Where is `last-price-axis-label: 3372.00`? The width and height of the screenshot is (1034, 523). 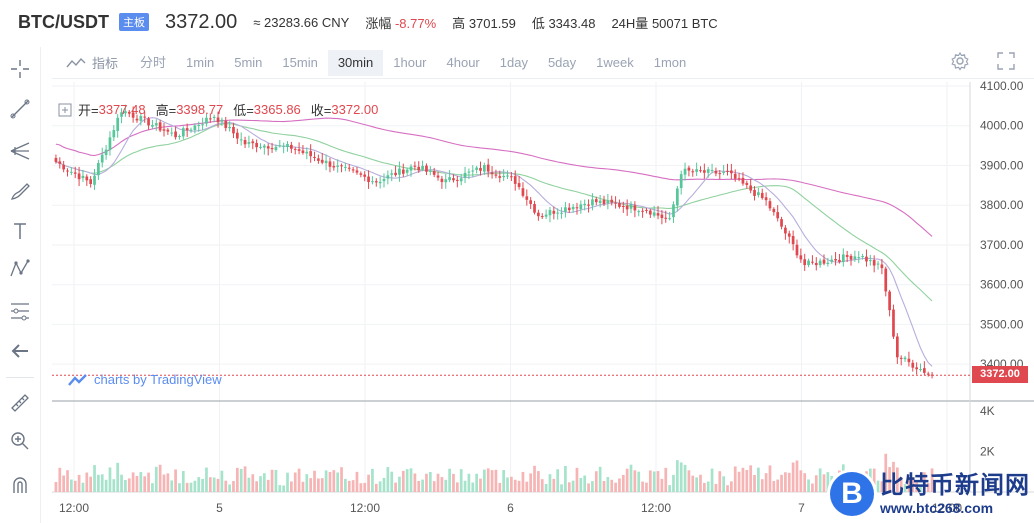 last-price-axis-label: 3372.00 is located at coordinates (1000, 374).